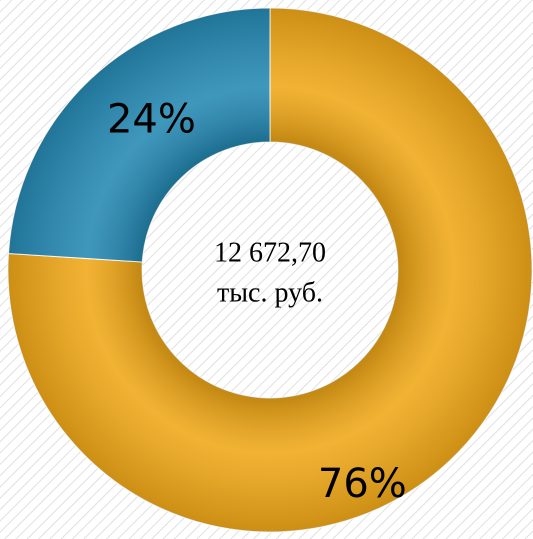 The image size is (533, 539). Describe the element at coordinates (362, 484) in the screenshot. I see `data-label: 76%` at that location.